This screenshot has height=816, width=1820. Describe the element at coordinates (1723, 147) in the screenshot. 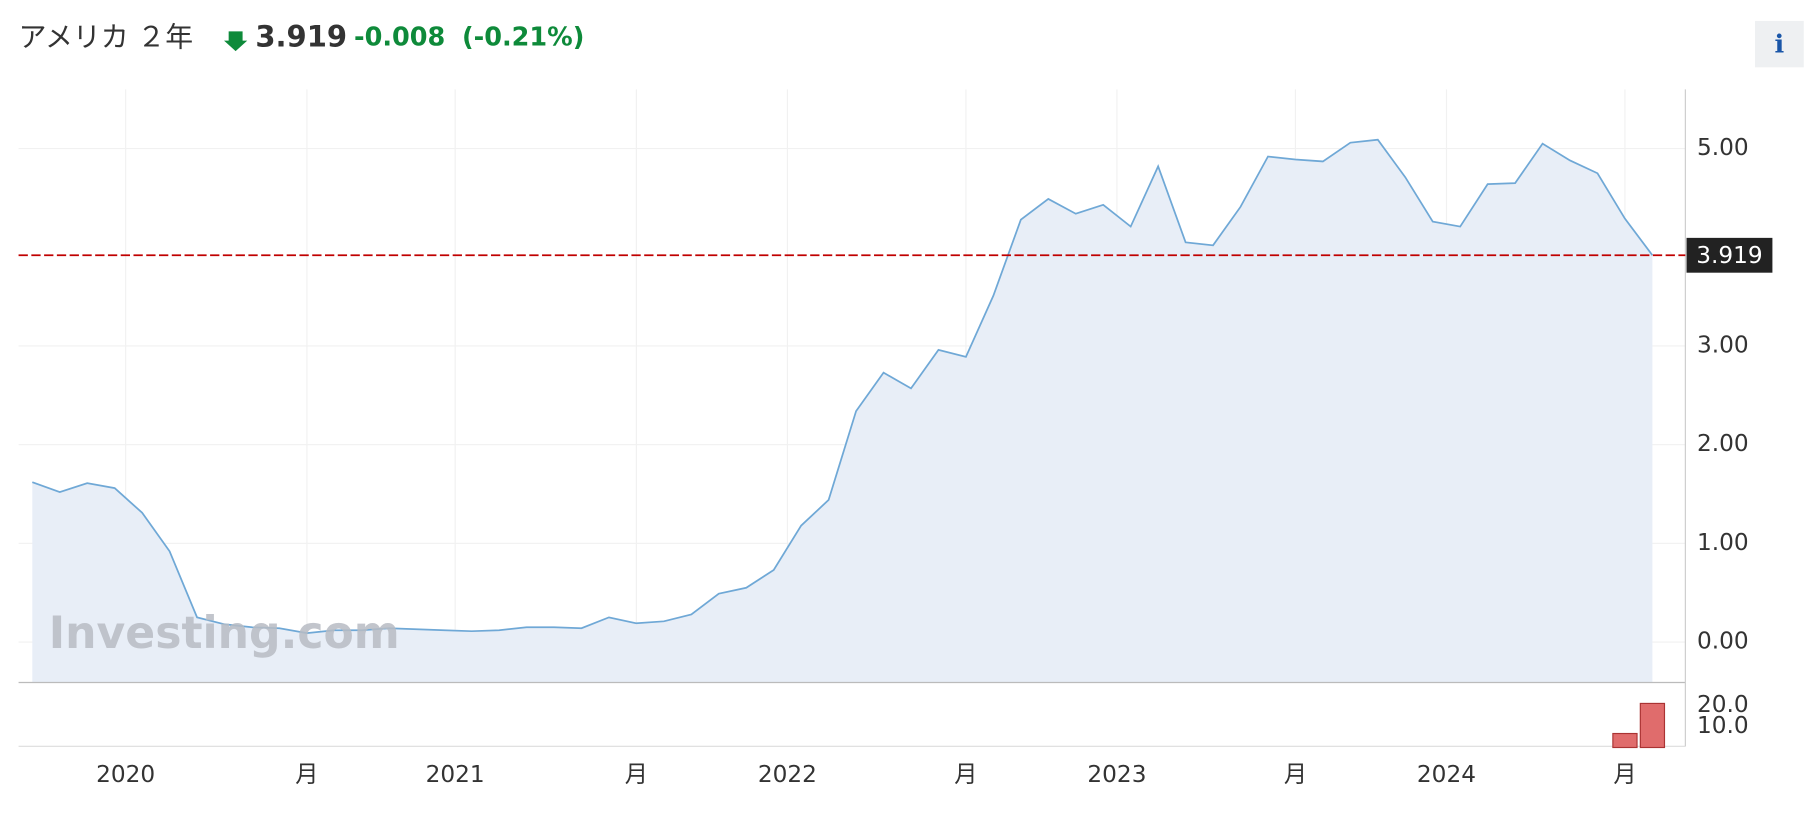

I see `y-tick-label: 5.00` at that location.